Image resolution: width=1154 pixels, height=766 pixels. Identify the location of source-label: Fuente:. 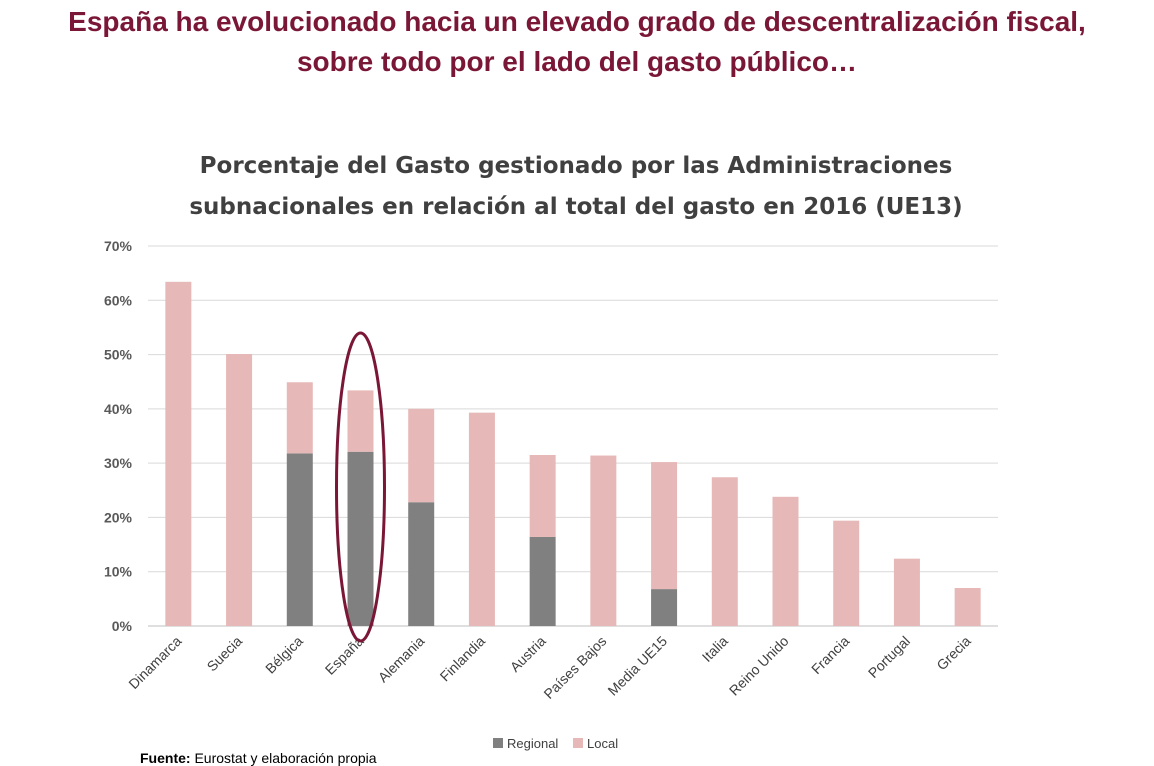
(165, 758).